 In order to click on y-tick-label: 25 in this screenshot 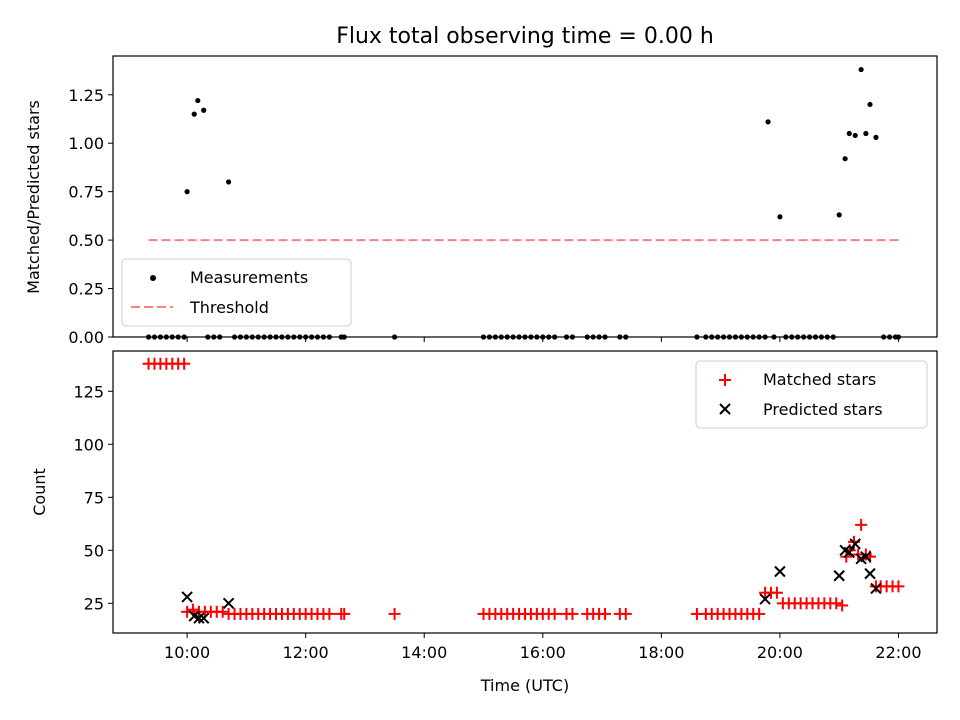, I will do `click(94, 603)`.